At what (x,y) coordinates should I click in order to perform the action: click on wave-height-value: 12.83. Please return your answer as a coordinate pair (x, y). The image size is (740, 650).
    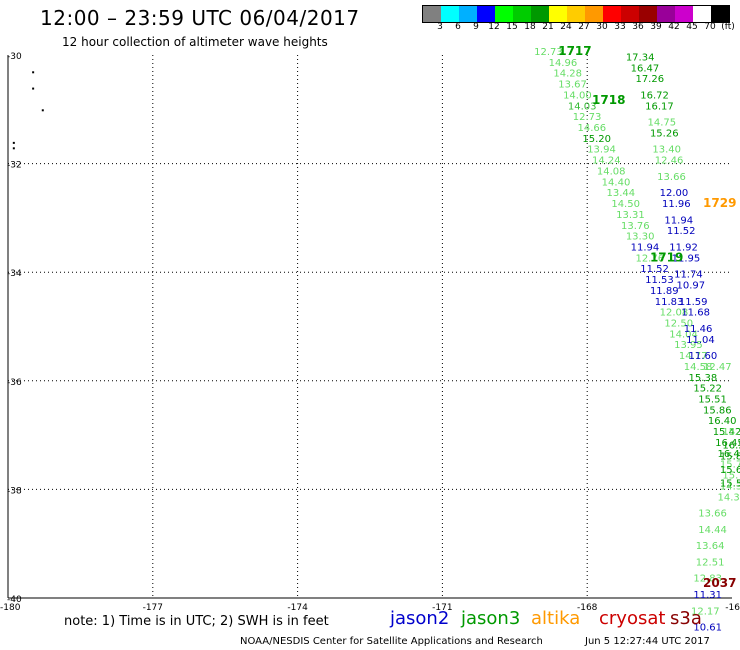
    Looking at the image, I should click on (707, 579).